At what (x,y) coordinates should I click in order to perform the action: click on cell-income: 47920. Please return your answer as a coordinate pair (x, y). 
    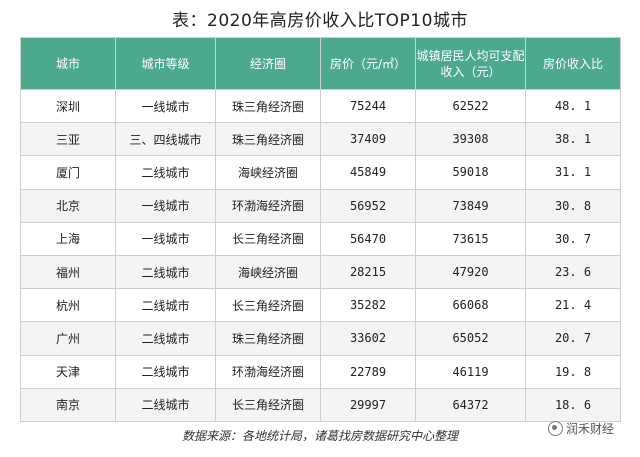
    Looking at the image, I should click on (470, 272).